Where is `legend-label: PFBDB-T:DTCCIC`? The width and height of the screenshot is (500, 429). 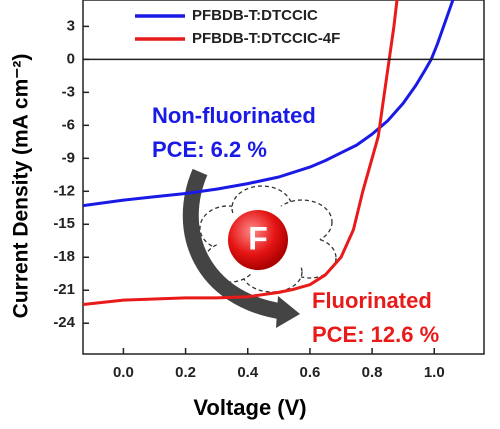 legend-label: PFBDB-T:DTCCIC is located at coordinates (255, 15).